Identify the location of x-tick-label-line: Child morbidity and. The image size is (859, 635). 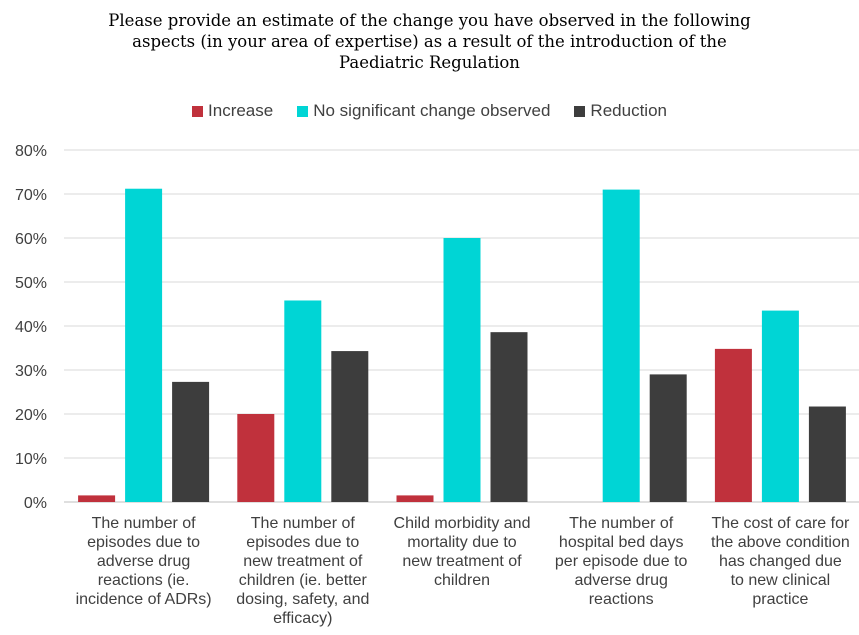
(462, 523).